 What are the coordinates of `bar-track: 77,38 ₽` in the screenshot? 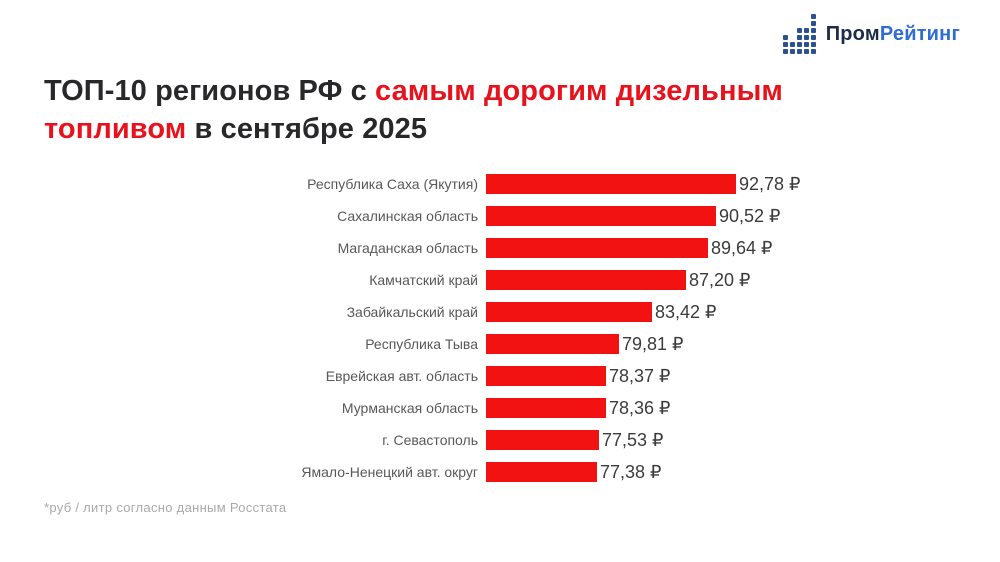 It's located at (574, 472).